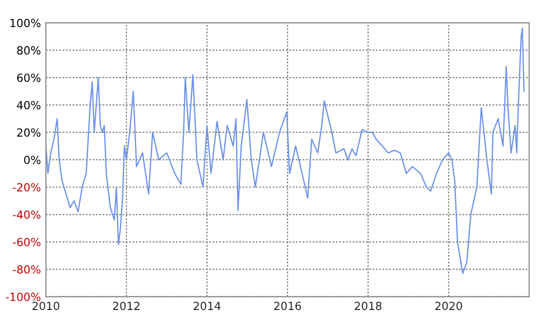 The height and width of the screenshot is (326, 540). What do you see at coordinates (287, 306) in the screenshot?
I see `x-tick-label: 2016` at bounding box center [287, 306].